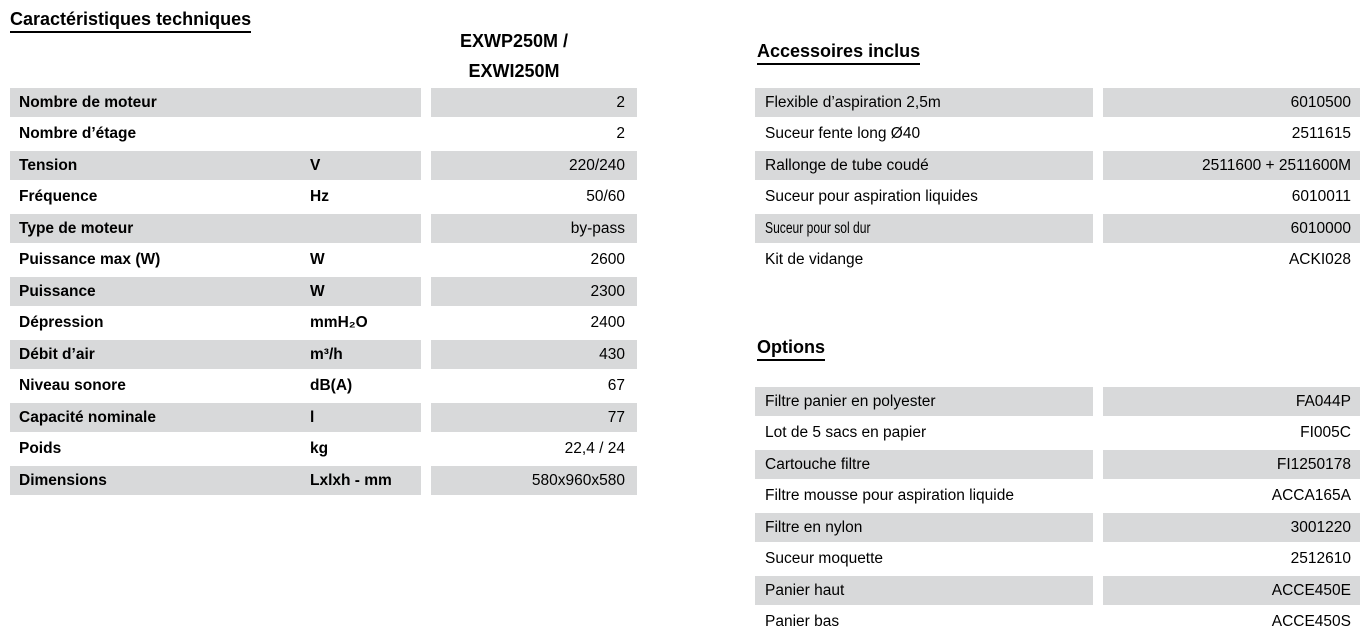  Describe the element at coordinates (1057, 622) in the screenshot. I see `option-row-panier-bas: Panier bas ACCE450S` at that location.